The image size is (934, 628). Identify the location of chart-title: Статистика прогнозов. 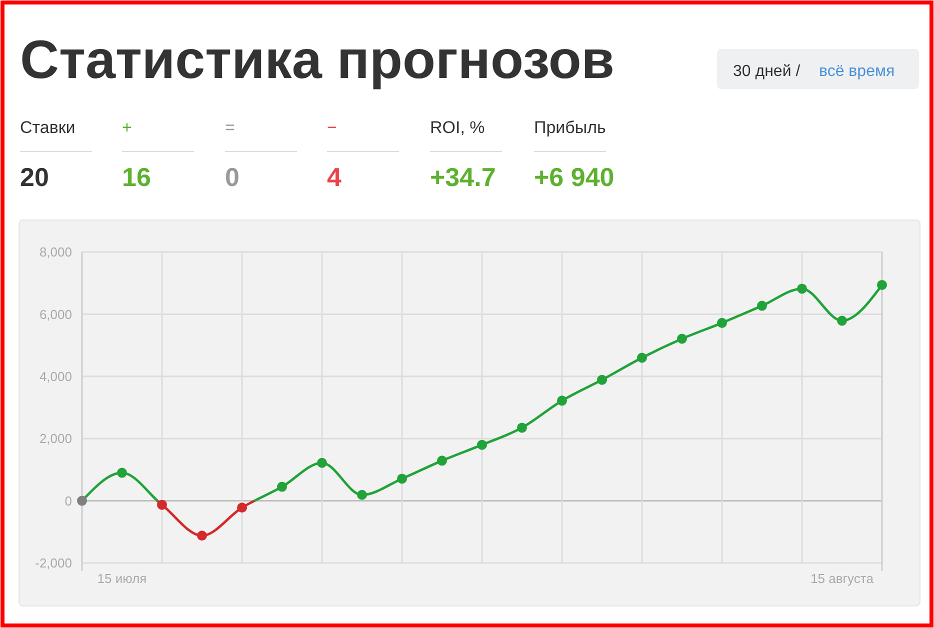
(317, 60).